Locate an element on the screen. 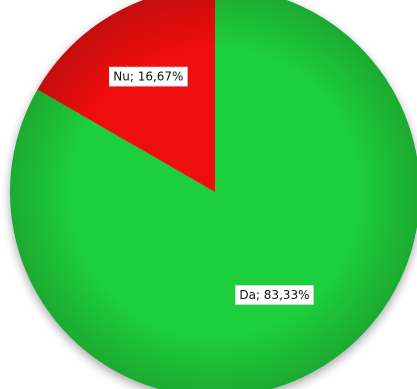 This screenshot has height=389, width=417. data-label-box-nu is located at coordinates (148, 76).